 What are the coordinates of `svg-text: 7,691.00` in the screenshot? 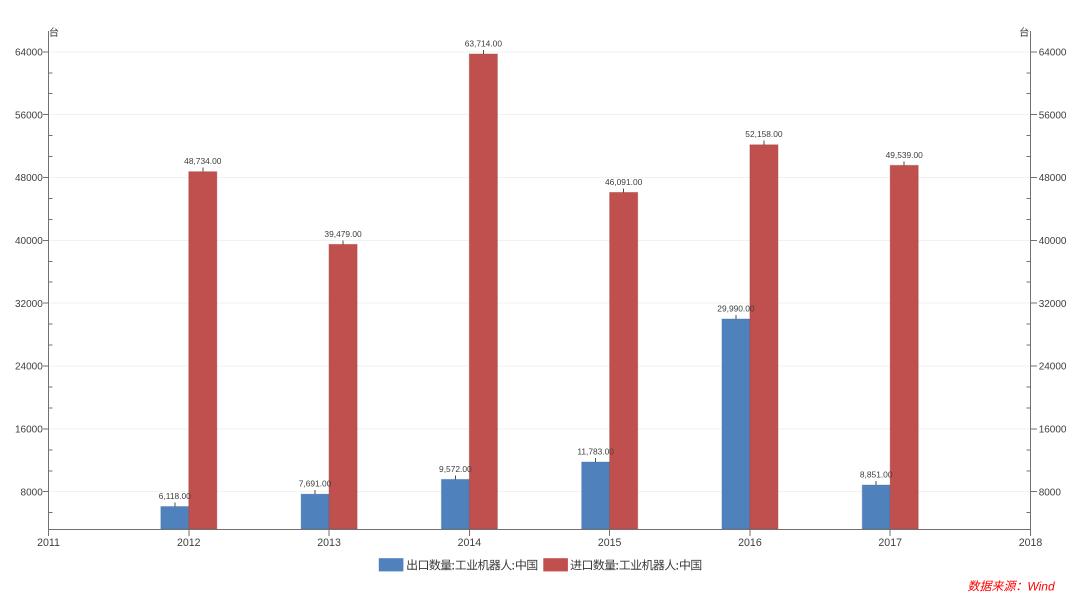 It's located at (315, 484).